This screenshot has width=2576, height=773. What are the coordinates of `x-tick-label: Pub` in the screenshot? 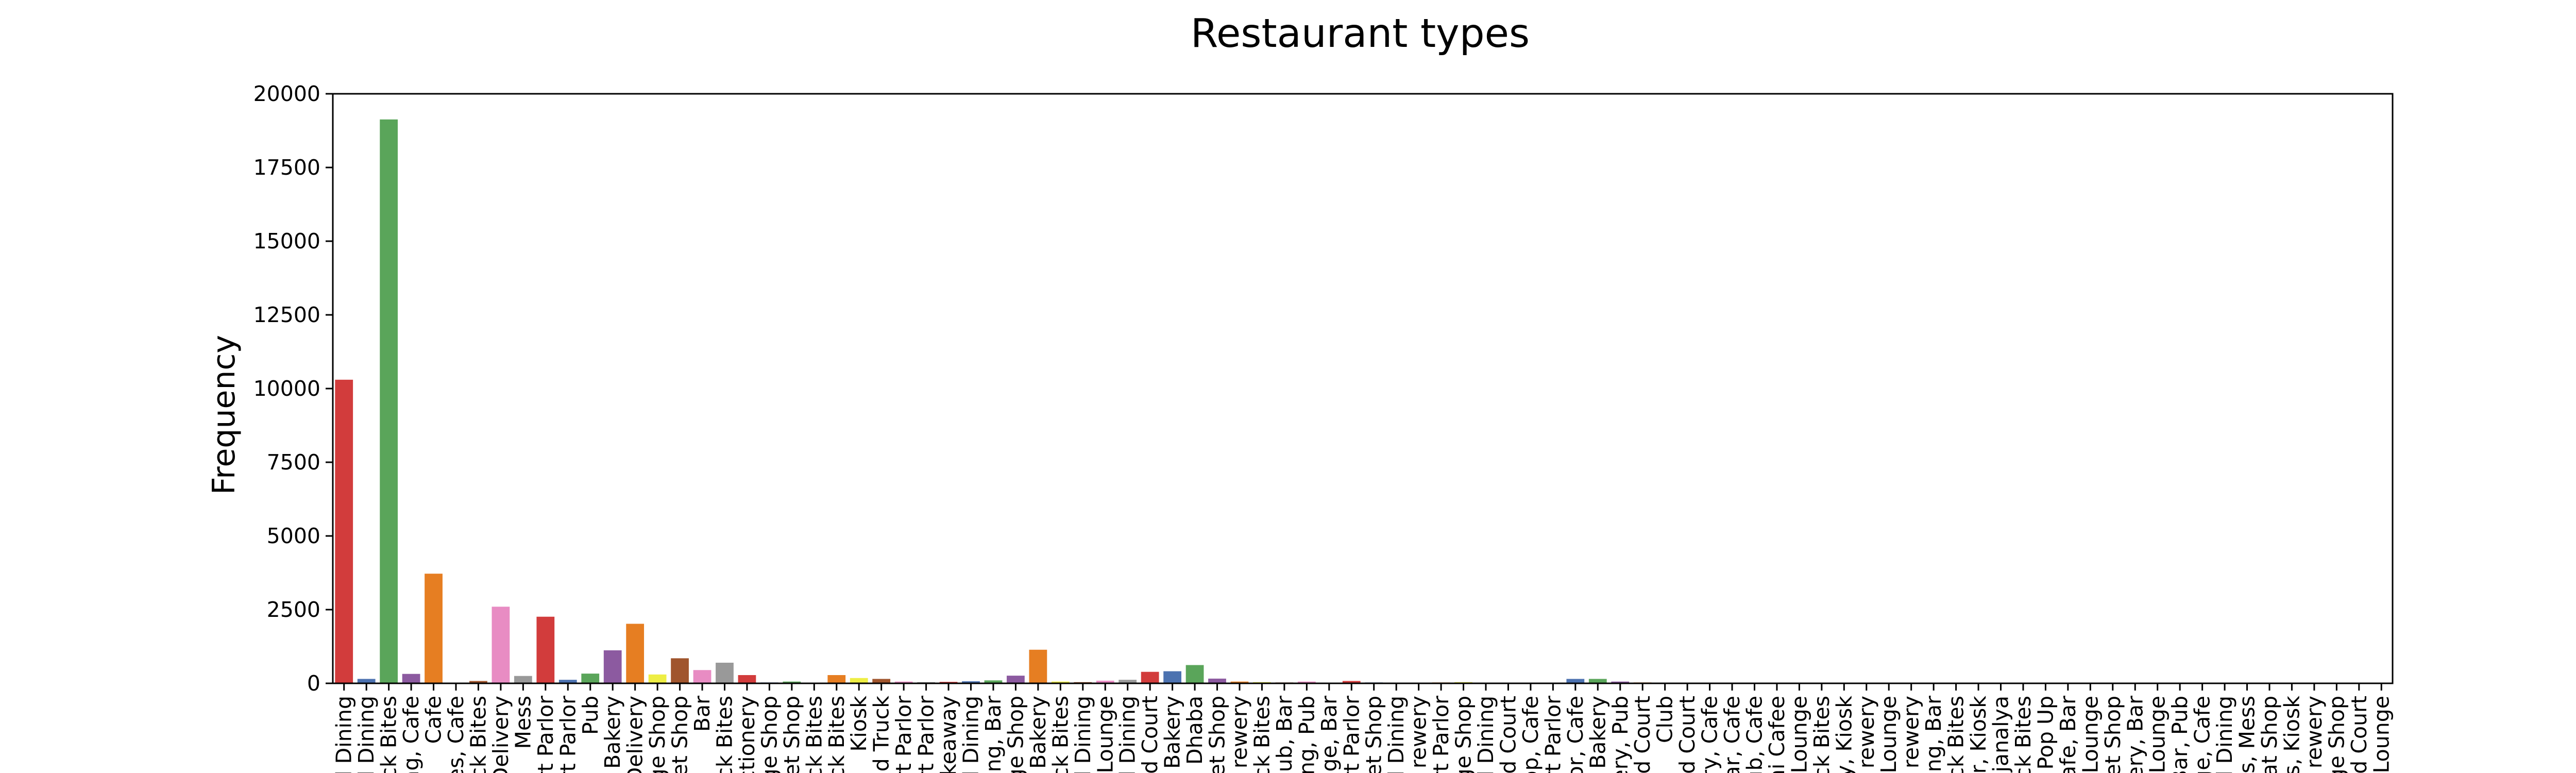 It's located at (590, 715).